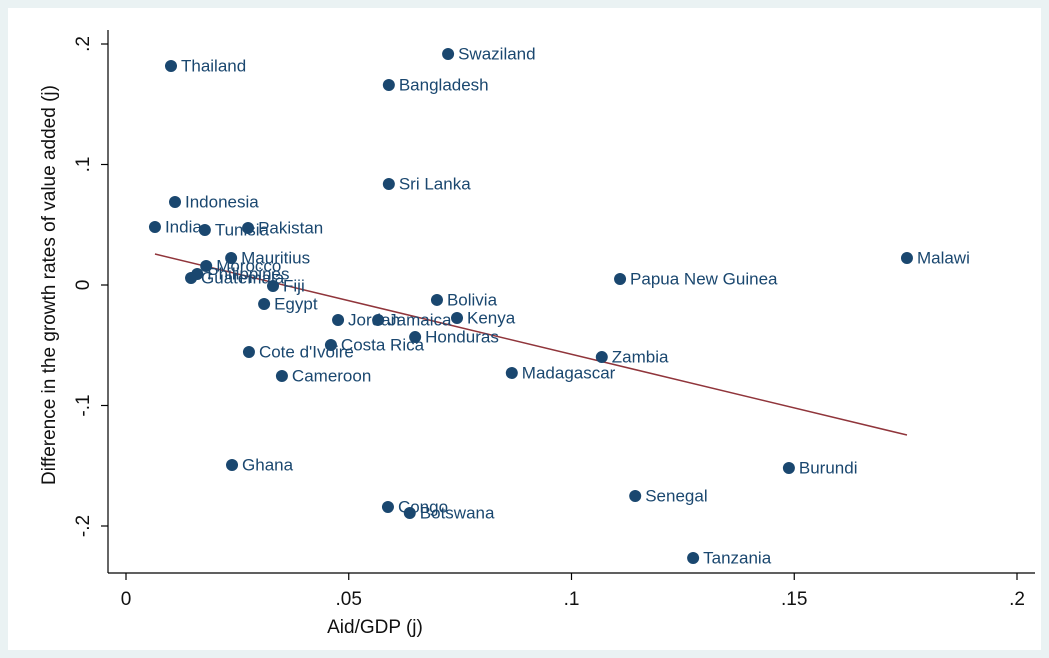 Image resolution: width=1049 pixels, height=658 pixels. I want to click on point-label: Burundi, so click(828, 468).